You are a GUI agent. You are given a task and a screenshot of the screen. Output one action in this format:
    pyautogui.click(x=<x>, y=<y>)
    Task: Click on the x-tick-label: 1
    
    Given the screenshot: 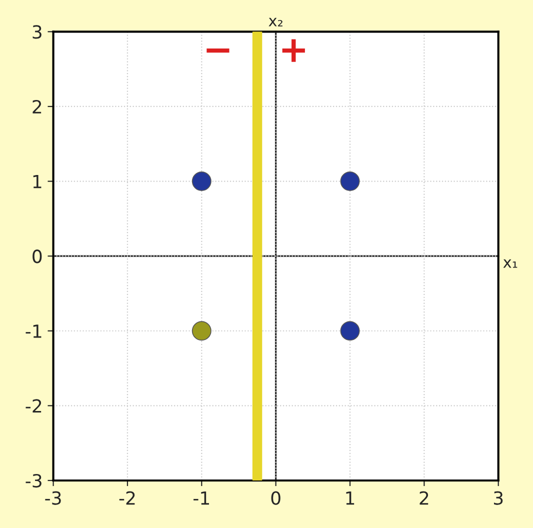 What is the action you would take?
    pyautogui.click(x=350, y=498)
    